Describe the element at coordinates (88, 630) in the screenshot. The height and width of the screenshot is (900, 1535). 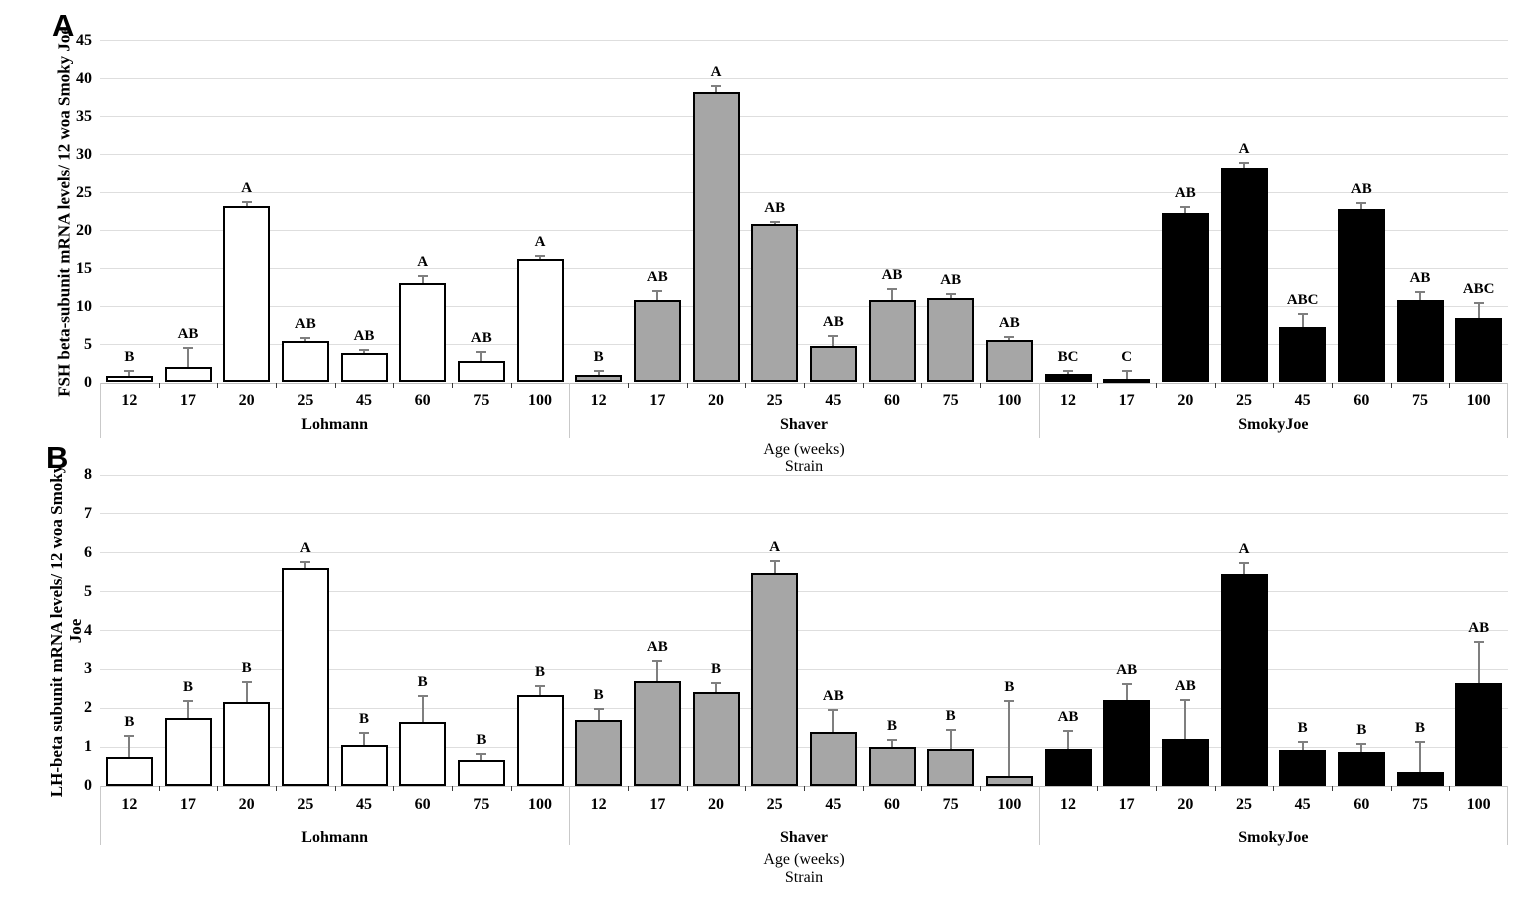
I see `ytick-label: 4` at that location.